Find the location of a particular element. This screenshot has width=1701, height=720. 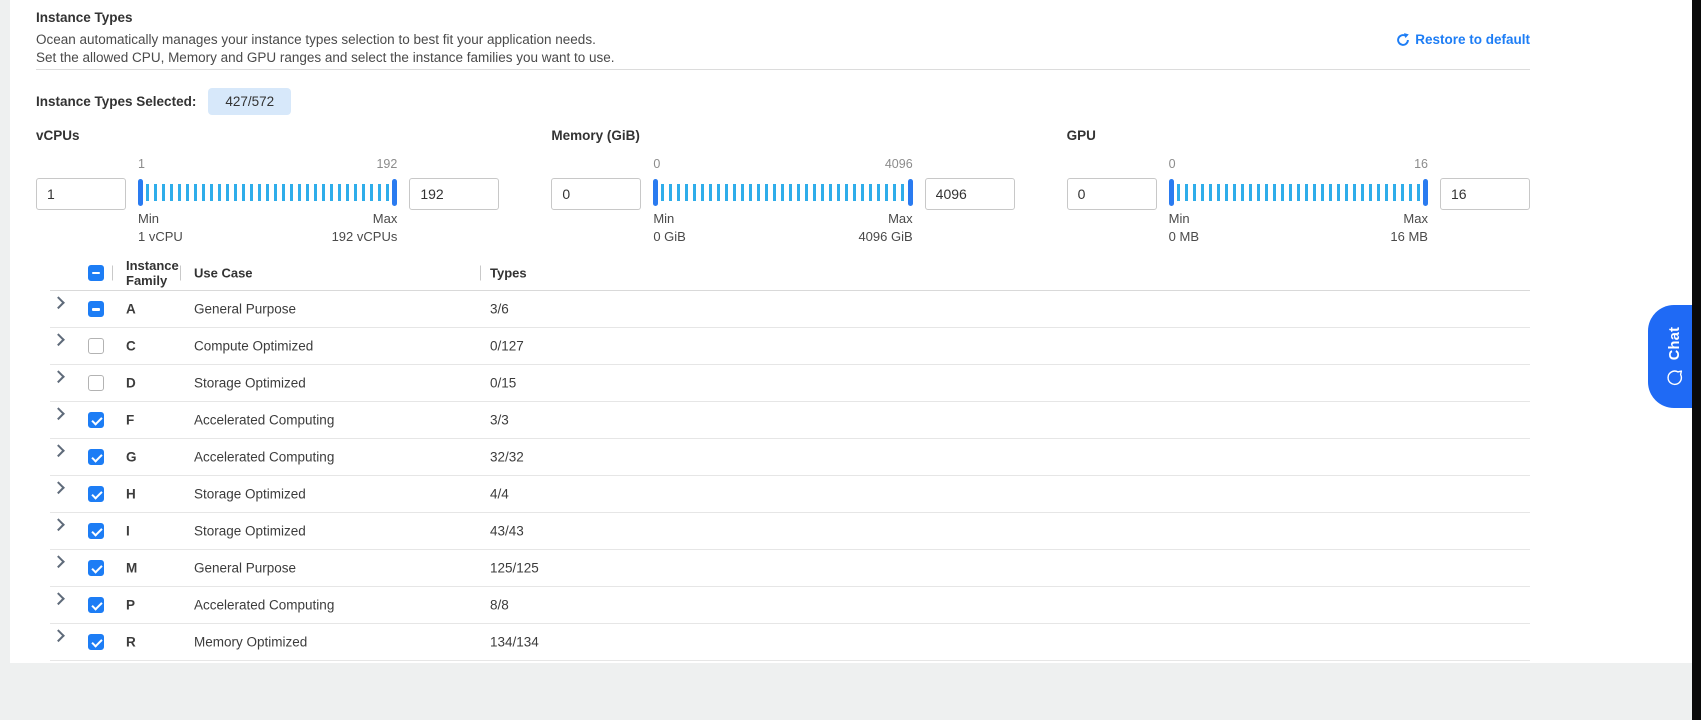

restore-label: Restore to default is located at coordinates (1472, 39).